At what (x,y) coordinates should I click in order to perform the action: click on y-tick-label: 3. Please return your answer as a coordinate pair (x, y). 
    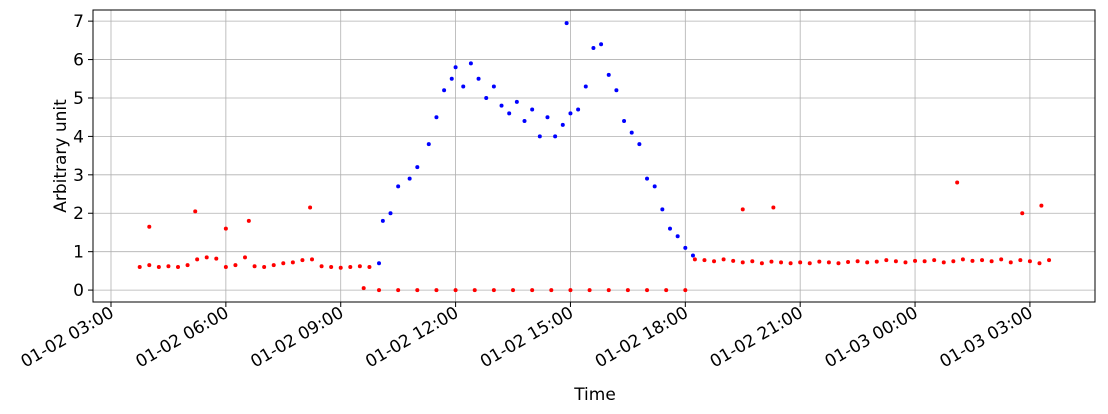
    Looking at the image, I should click on (78, 176).